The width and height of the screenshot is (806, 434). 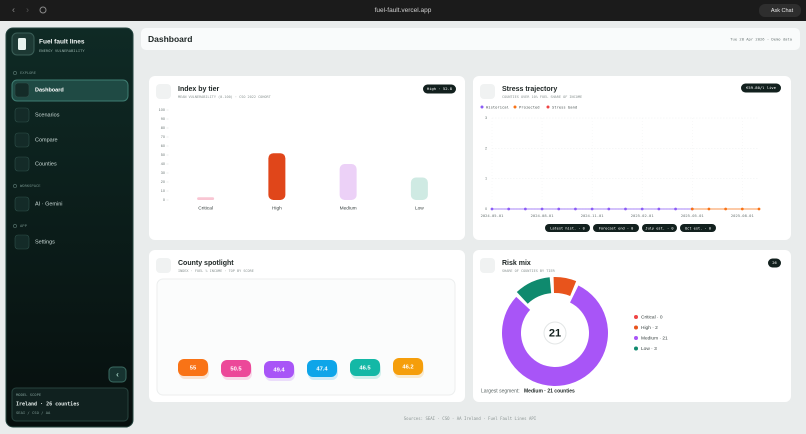 What do you see at coordinates (486, 179) in the screenshot?
I see `y-tick-label: 1` at bounding box center [486, 179].